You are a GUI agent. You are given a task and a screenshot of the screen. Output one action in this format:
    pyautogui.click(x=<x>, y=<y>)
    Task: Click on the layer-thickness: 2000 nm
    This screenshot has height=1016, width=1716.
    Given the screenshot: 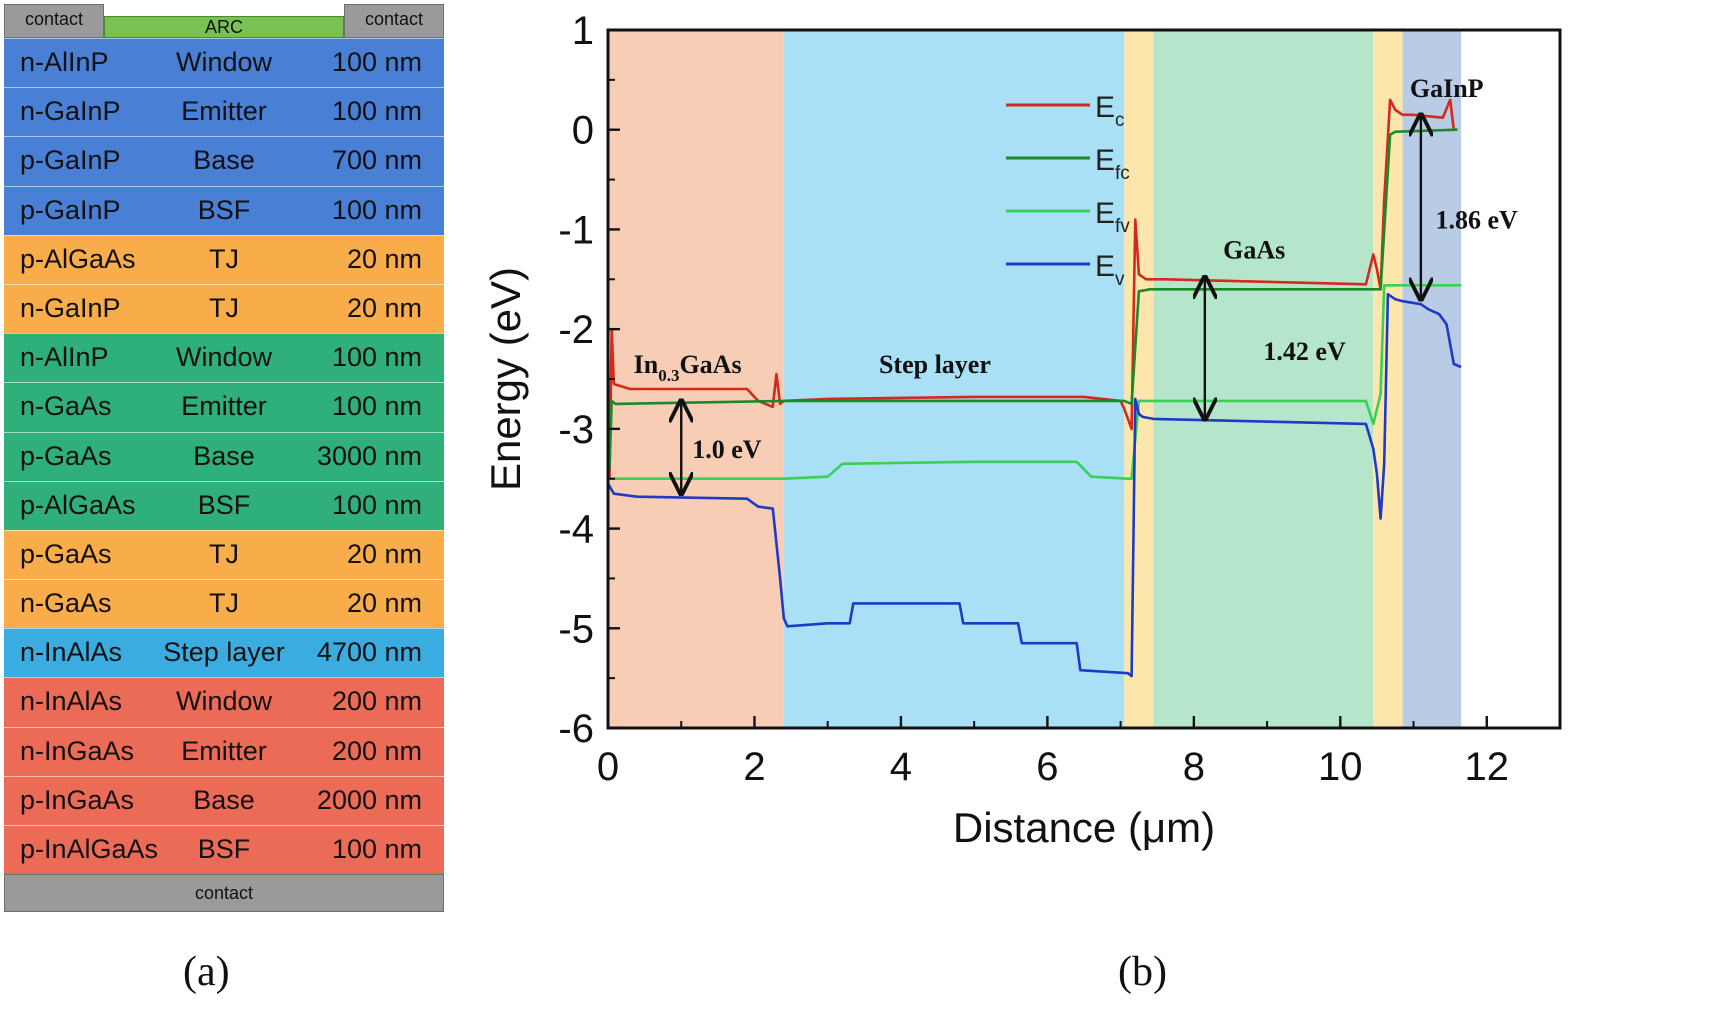 What is the action you would take?
    pyautogui.click(x=369, y=799)
    